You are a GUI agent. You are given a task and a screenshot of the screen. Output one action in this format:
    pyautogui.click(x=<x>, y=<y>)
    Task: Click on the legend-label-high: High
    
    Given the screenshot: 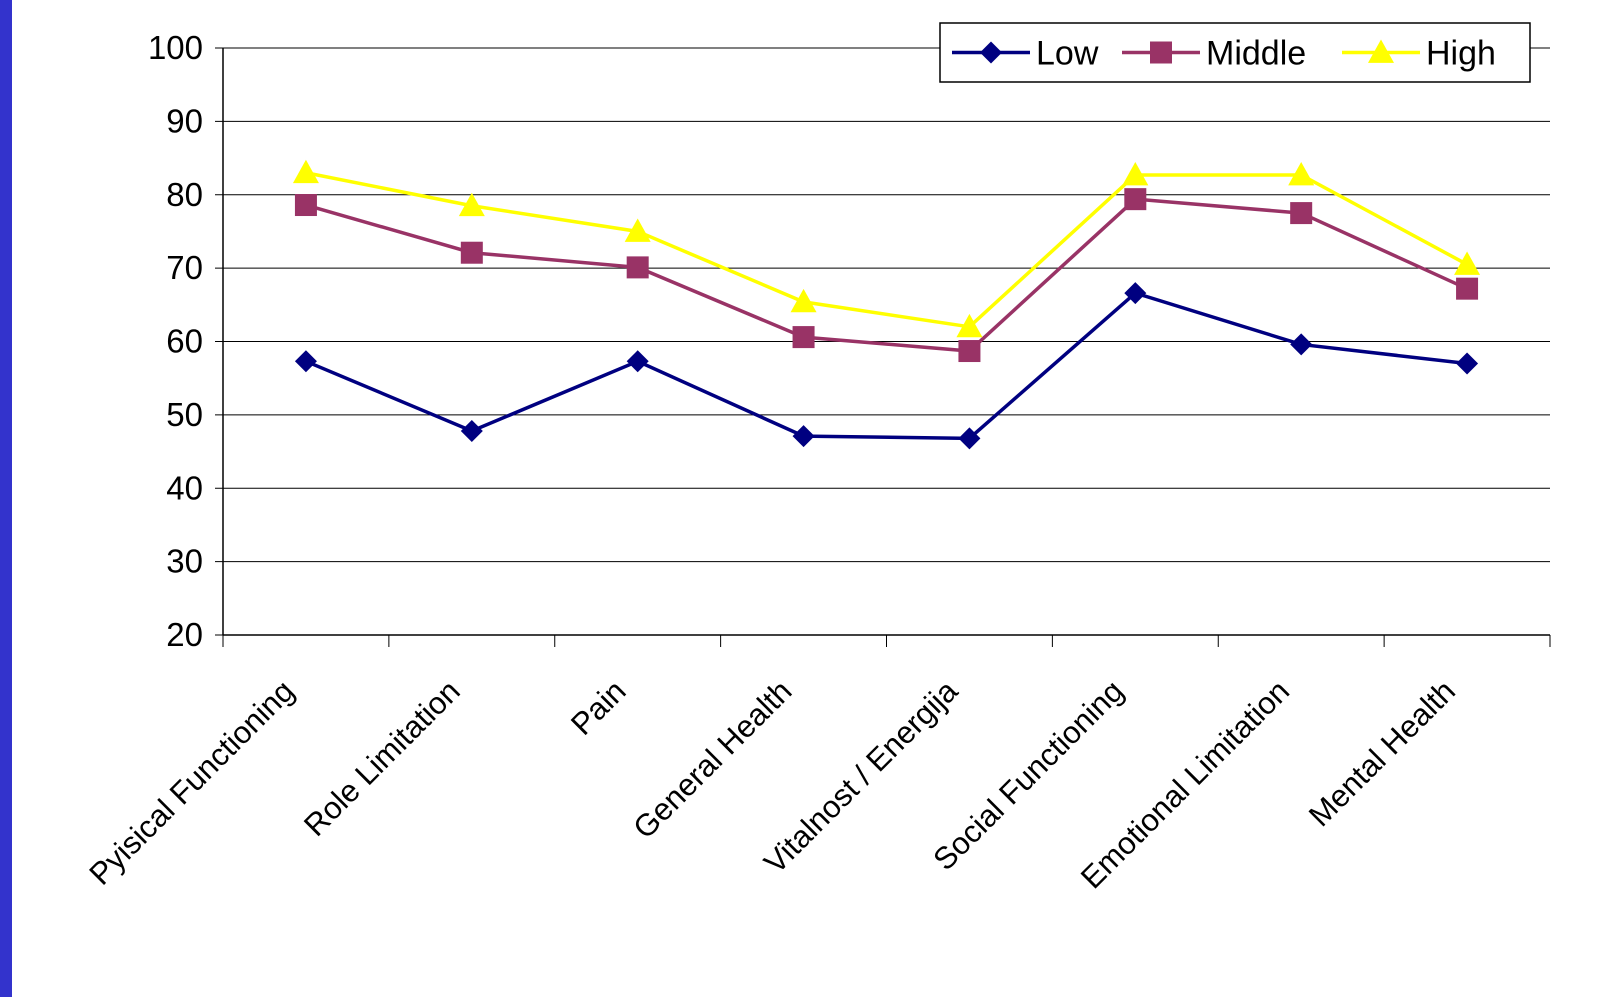 What is the action you would take?
    pyautogui.click(x=1461, y=54)
    